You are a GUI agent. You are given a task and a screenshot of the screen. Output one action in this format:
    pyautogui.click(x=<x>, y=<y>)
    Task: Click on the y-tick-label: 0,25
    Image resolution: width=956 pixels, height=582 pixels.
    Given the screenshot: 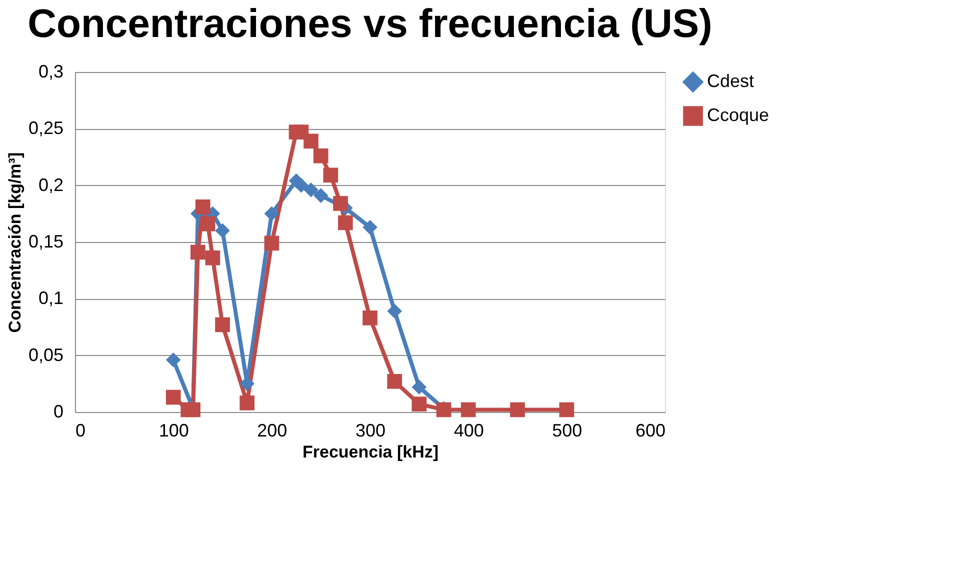 What is the action you would take?
    pyautogui.click(x=46, y=128)
    